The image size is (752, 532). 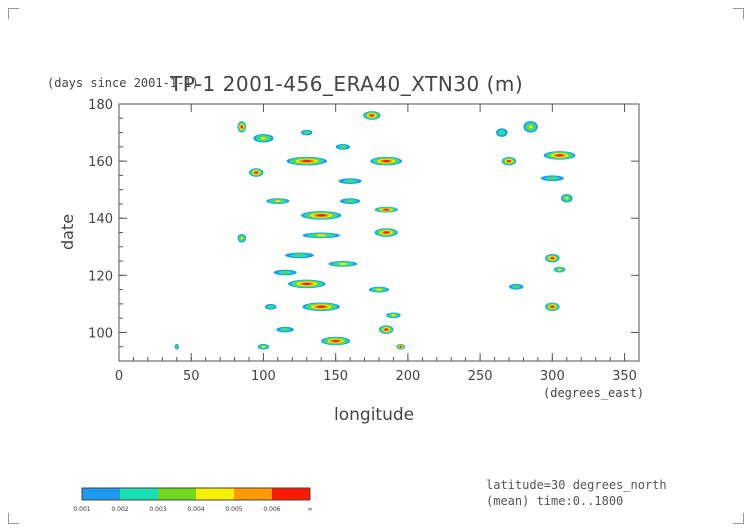 I want to click on x-tick-label: 100, so click(x=263, y=376).